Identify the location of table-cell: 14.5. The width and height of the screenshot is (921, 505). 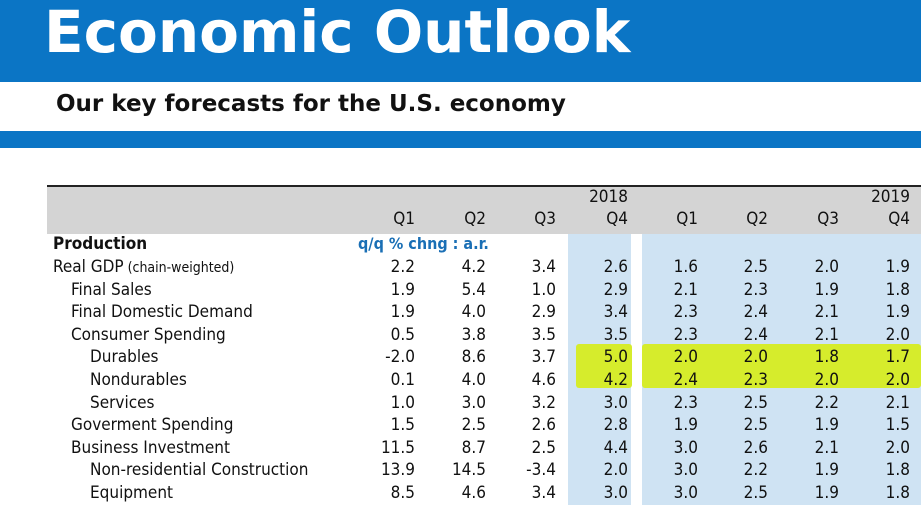
(468, 470).